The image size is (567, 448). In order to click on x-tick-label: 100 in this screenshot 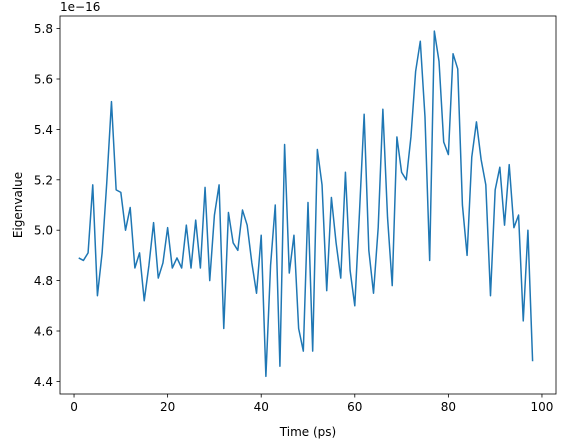, I will do `click(542, 407)`.